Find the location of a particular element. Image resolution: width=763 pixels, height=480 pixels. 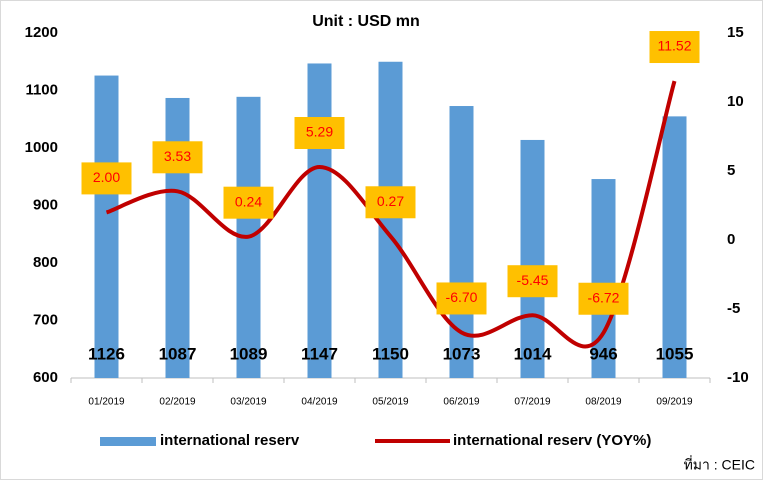

y-tick-label: 800 is located at coordinates (45, 262).